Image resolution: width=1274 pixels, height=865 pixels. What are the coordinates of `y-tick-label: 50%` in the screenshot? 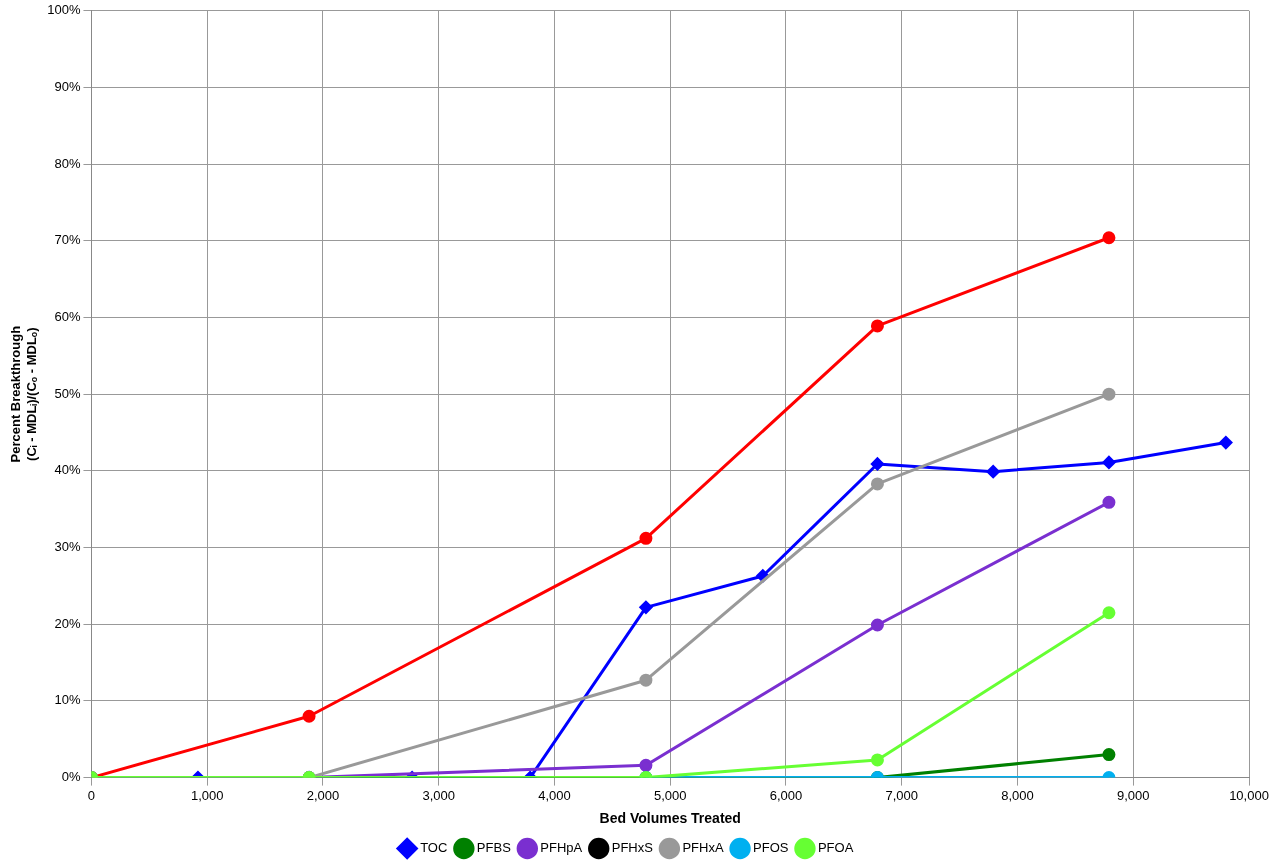 It's located at (67, 393).